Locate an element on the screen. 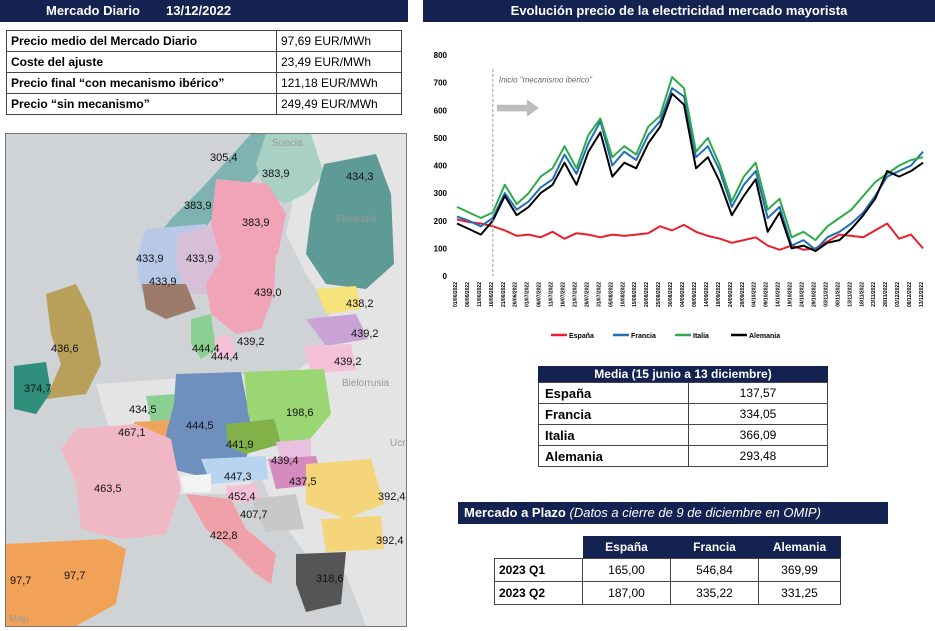 The height and width of the screenshot is (631, 935). legend-label: Francia is located at coordinates (643, 336).